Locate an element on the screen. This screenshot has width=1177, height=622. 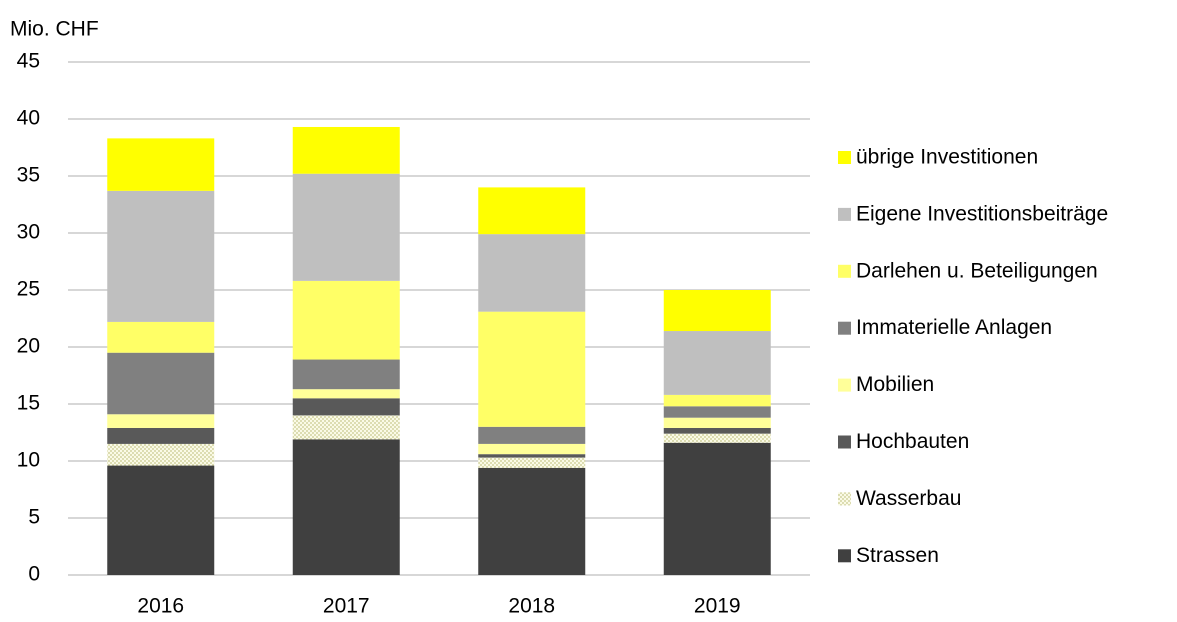
y-tick-label: 0 is located at coordinates (34, 574).